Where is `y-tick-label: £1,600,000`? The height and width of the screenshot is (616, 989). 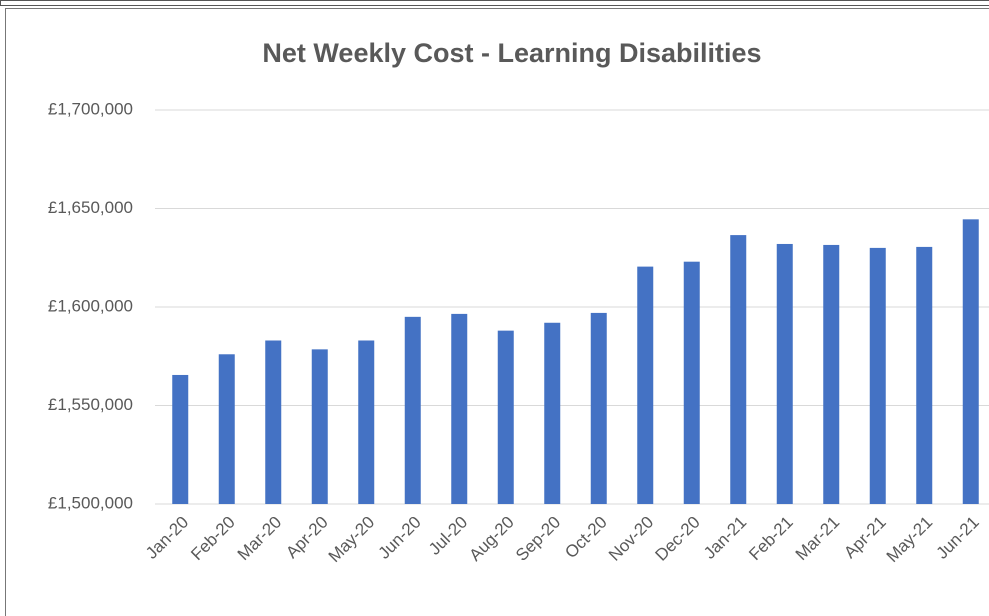 y-tick-label: £1,600,000 is located at coordinates (90, 305).